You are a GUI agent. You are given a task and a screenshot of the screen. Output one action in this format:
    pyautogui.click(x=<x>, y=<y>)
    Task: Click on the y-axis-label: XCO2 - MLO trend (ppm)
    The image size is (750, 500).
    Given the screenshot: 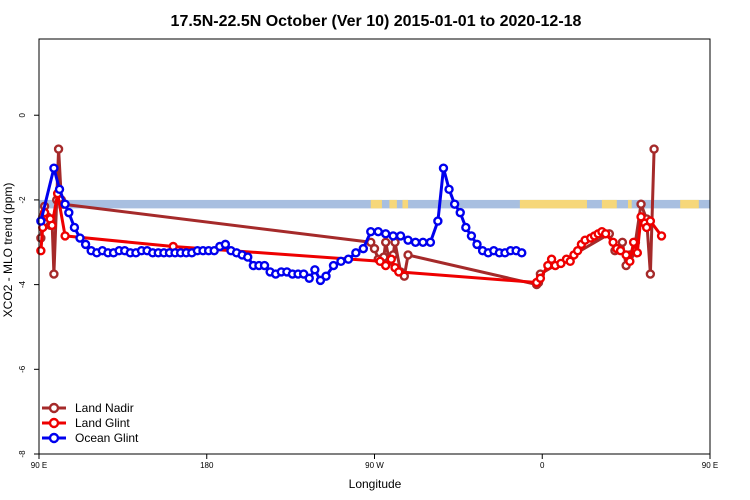 What is the action you would take?
    pyautogui.click(x=8, y=250)
    